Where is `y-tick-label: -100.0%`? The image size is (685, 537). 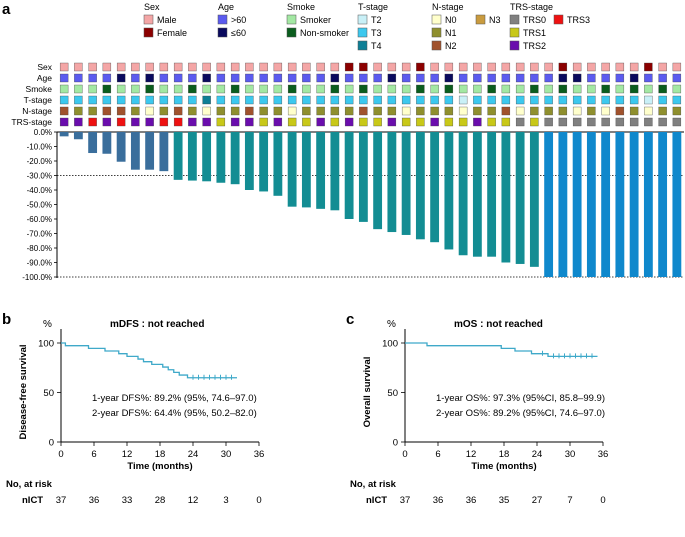 y-tick-label: -100.0% is located at coordinates (37, 277).